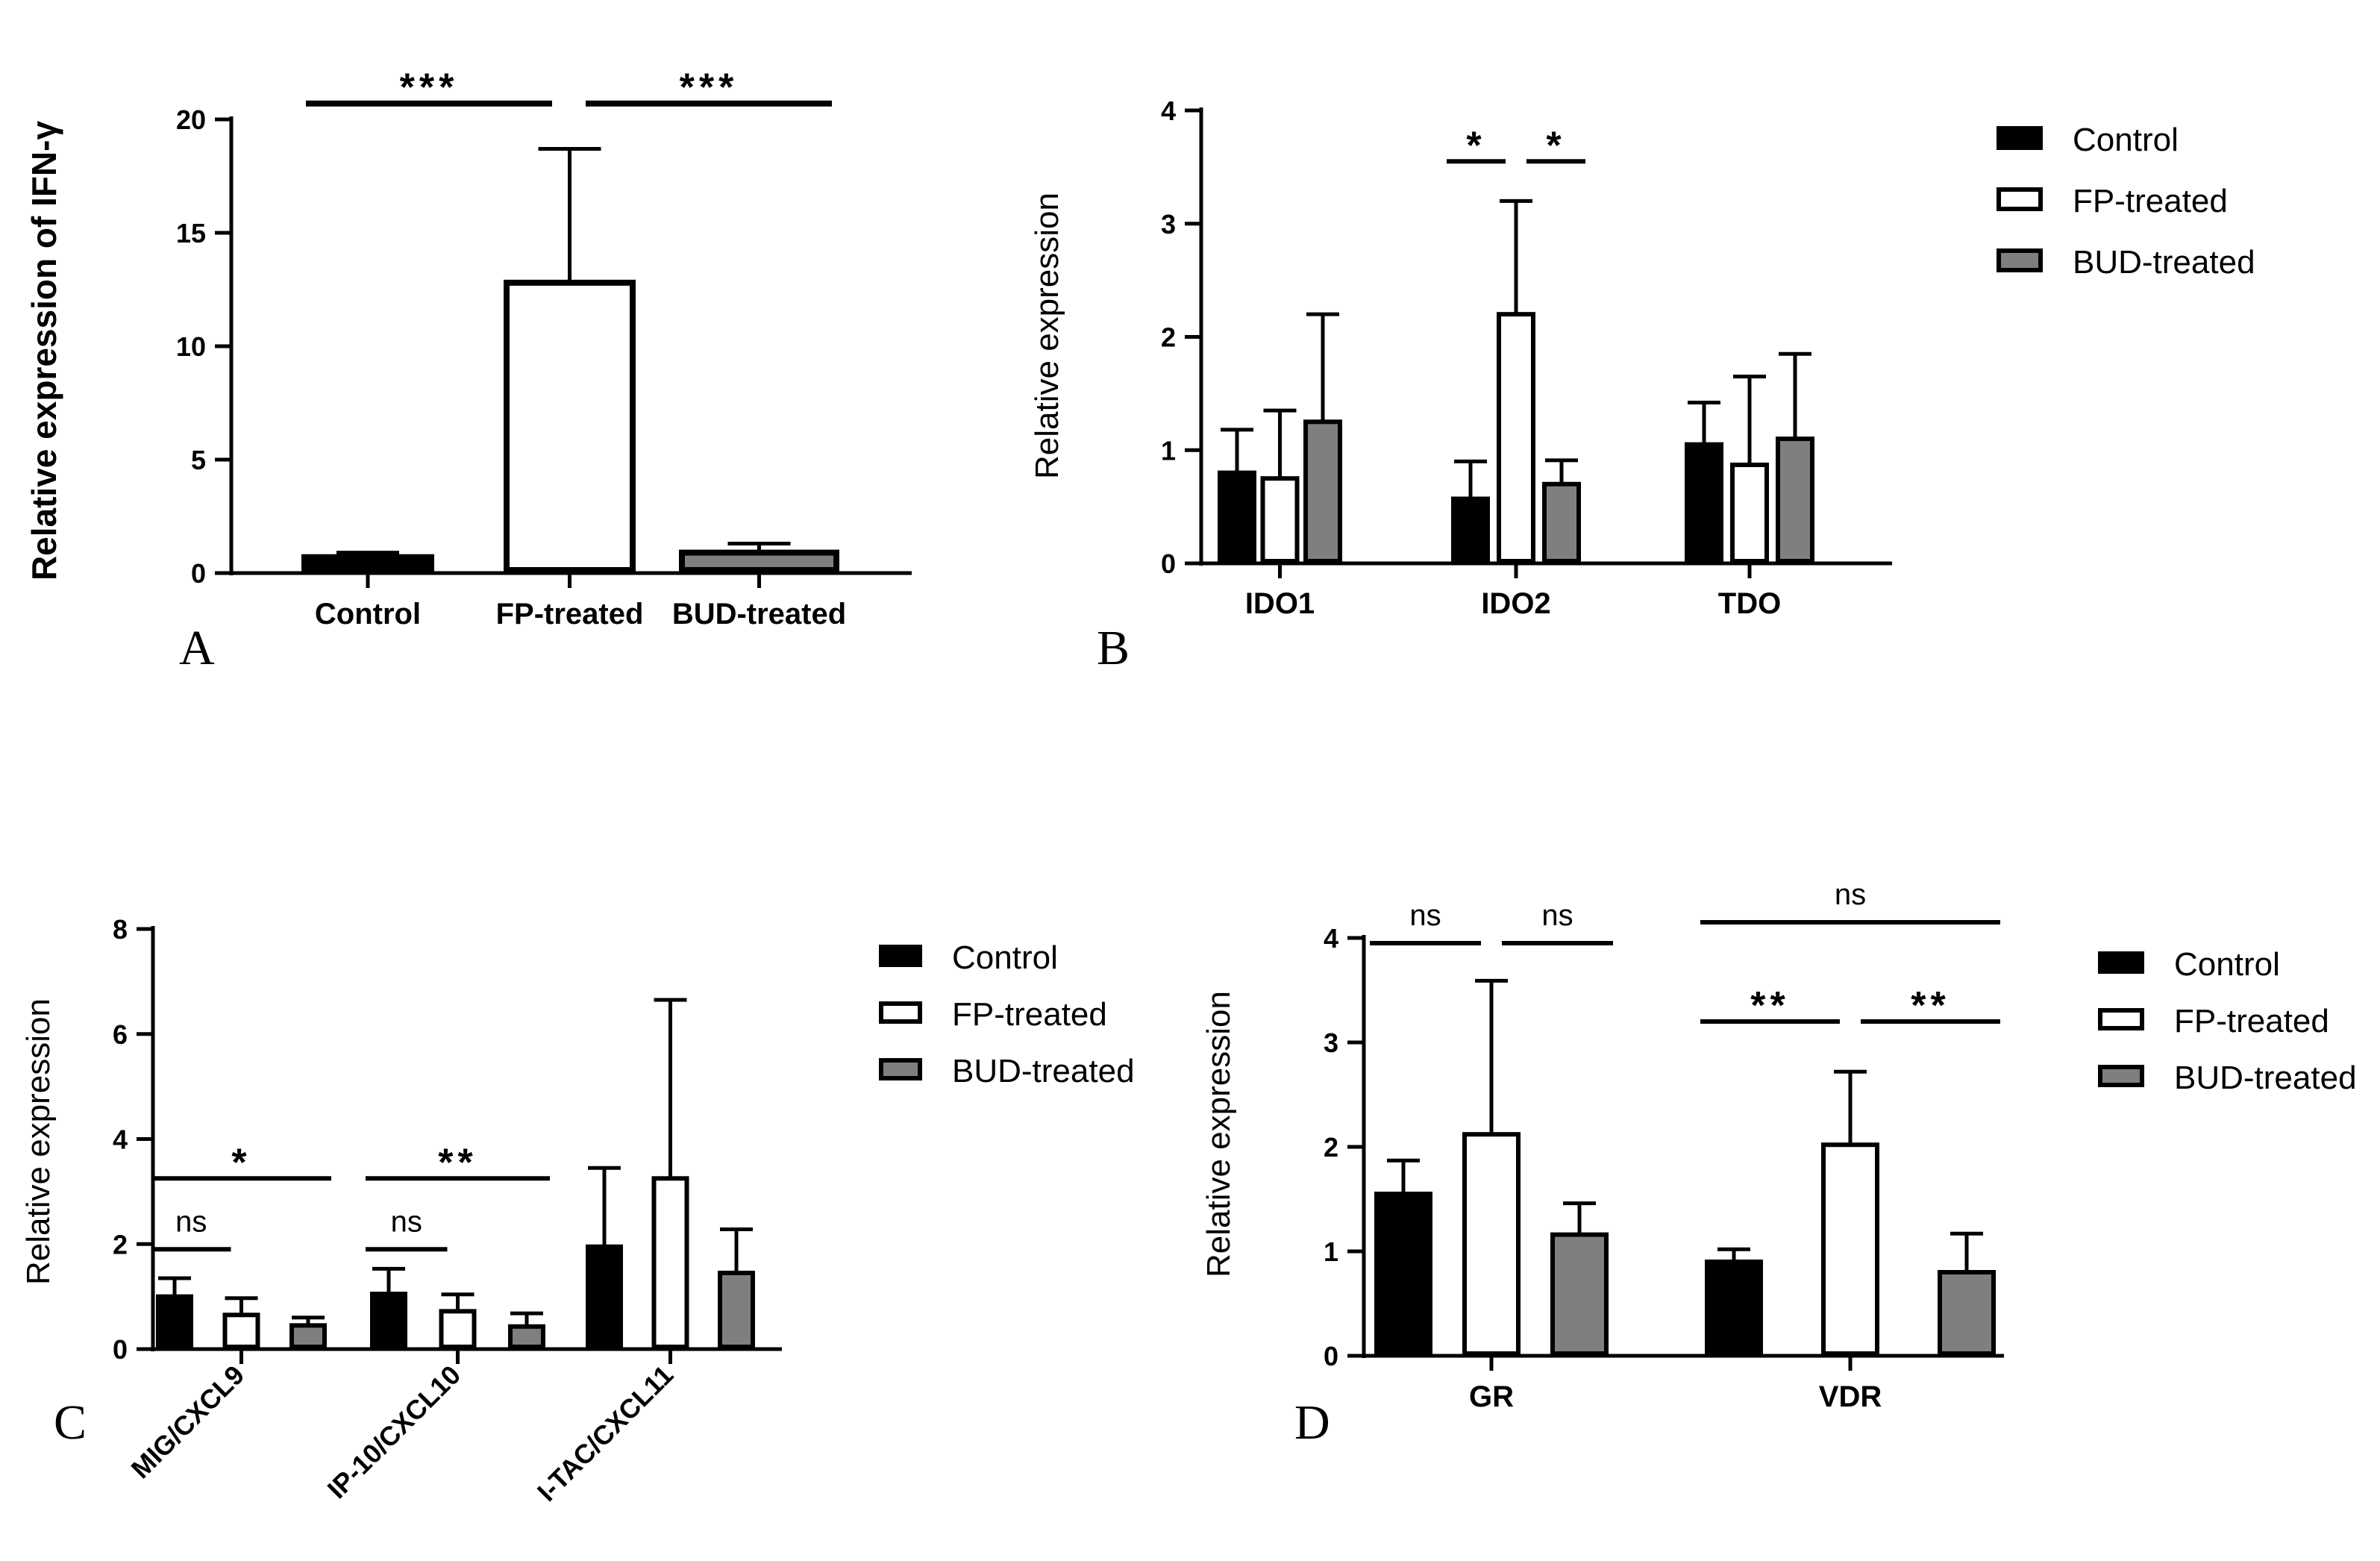 The image size is (2380, 1561). Describe the element at coordinates (191, 346) in the screenshot. I see `y-tick-label: 10` at that location.